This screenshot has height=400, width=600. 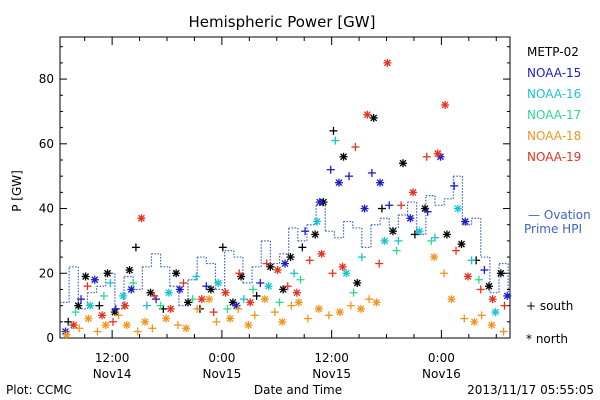 What do you see at coordinates (554, 94) in the screenshot?
I see `legend-noaa-16: NOAA-16` at bounding box center [554, 94].